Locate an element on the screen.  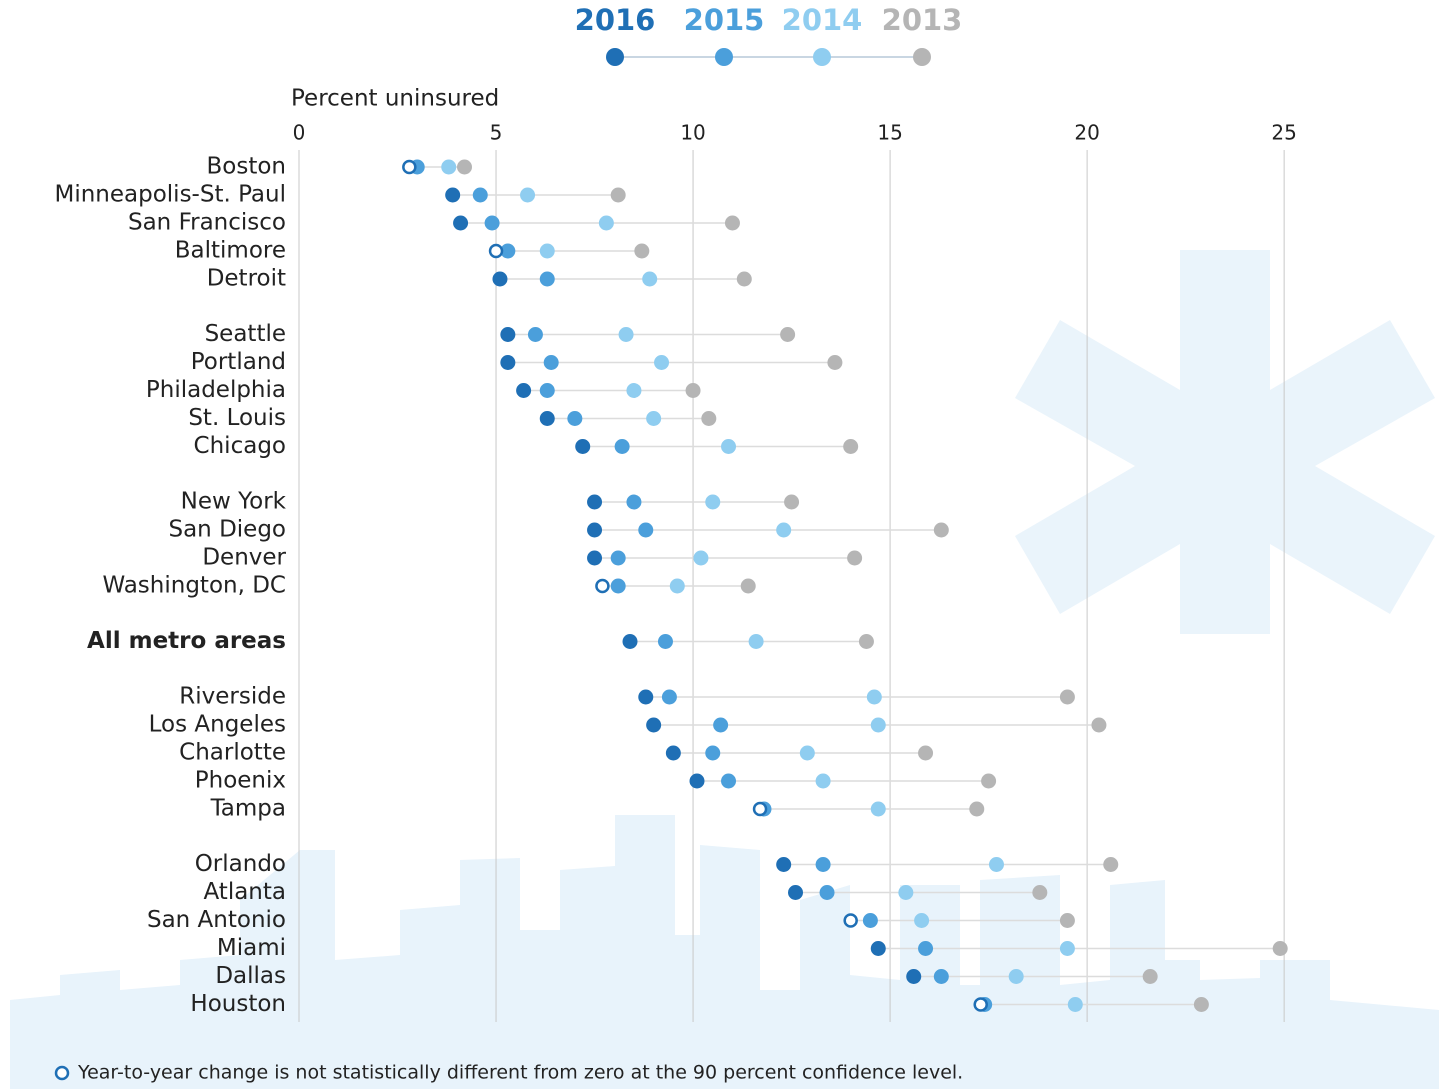
x-tick-label: 0 is located at coordinates (299, 133).